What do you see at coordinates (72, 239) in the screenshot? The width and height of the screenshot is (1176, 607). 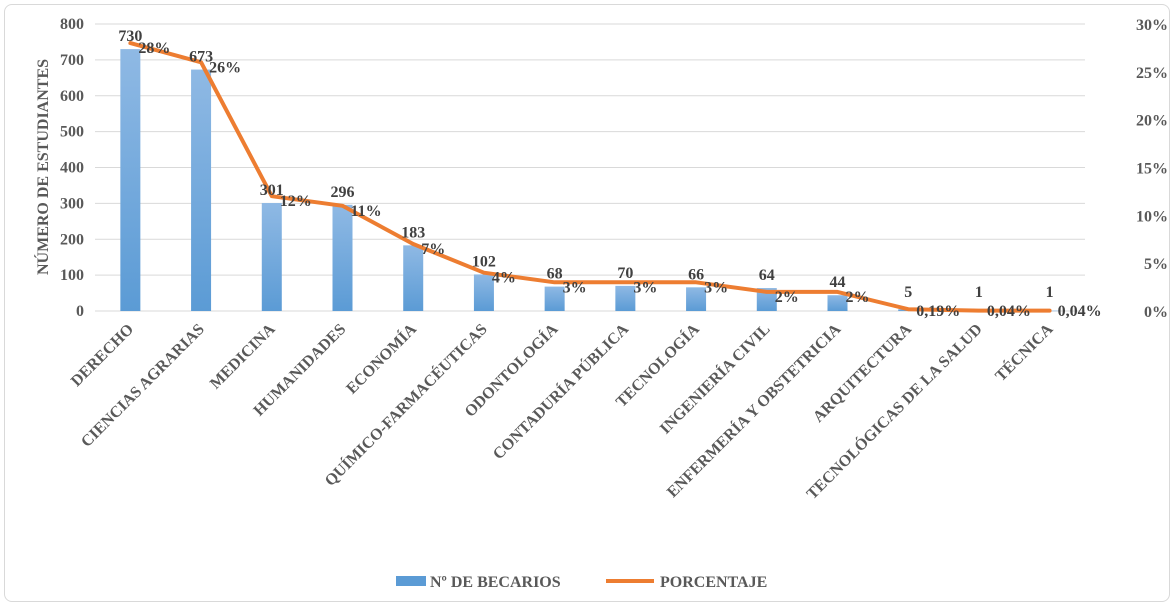 I see `y-tick-label: 200` at bounding box center [72, 239].